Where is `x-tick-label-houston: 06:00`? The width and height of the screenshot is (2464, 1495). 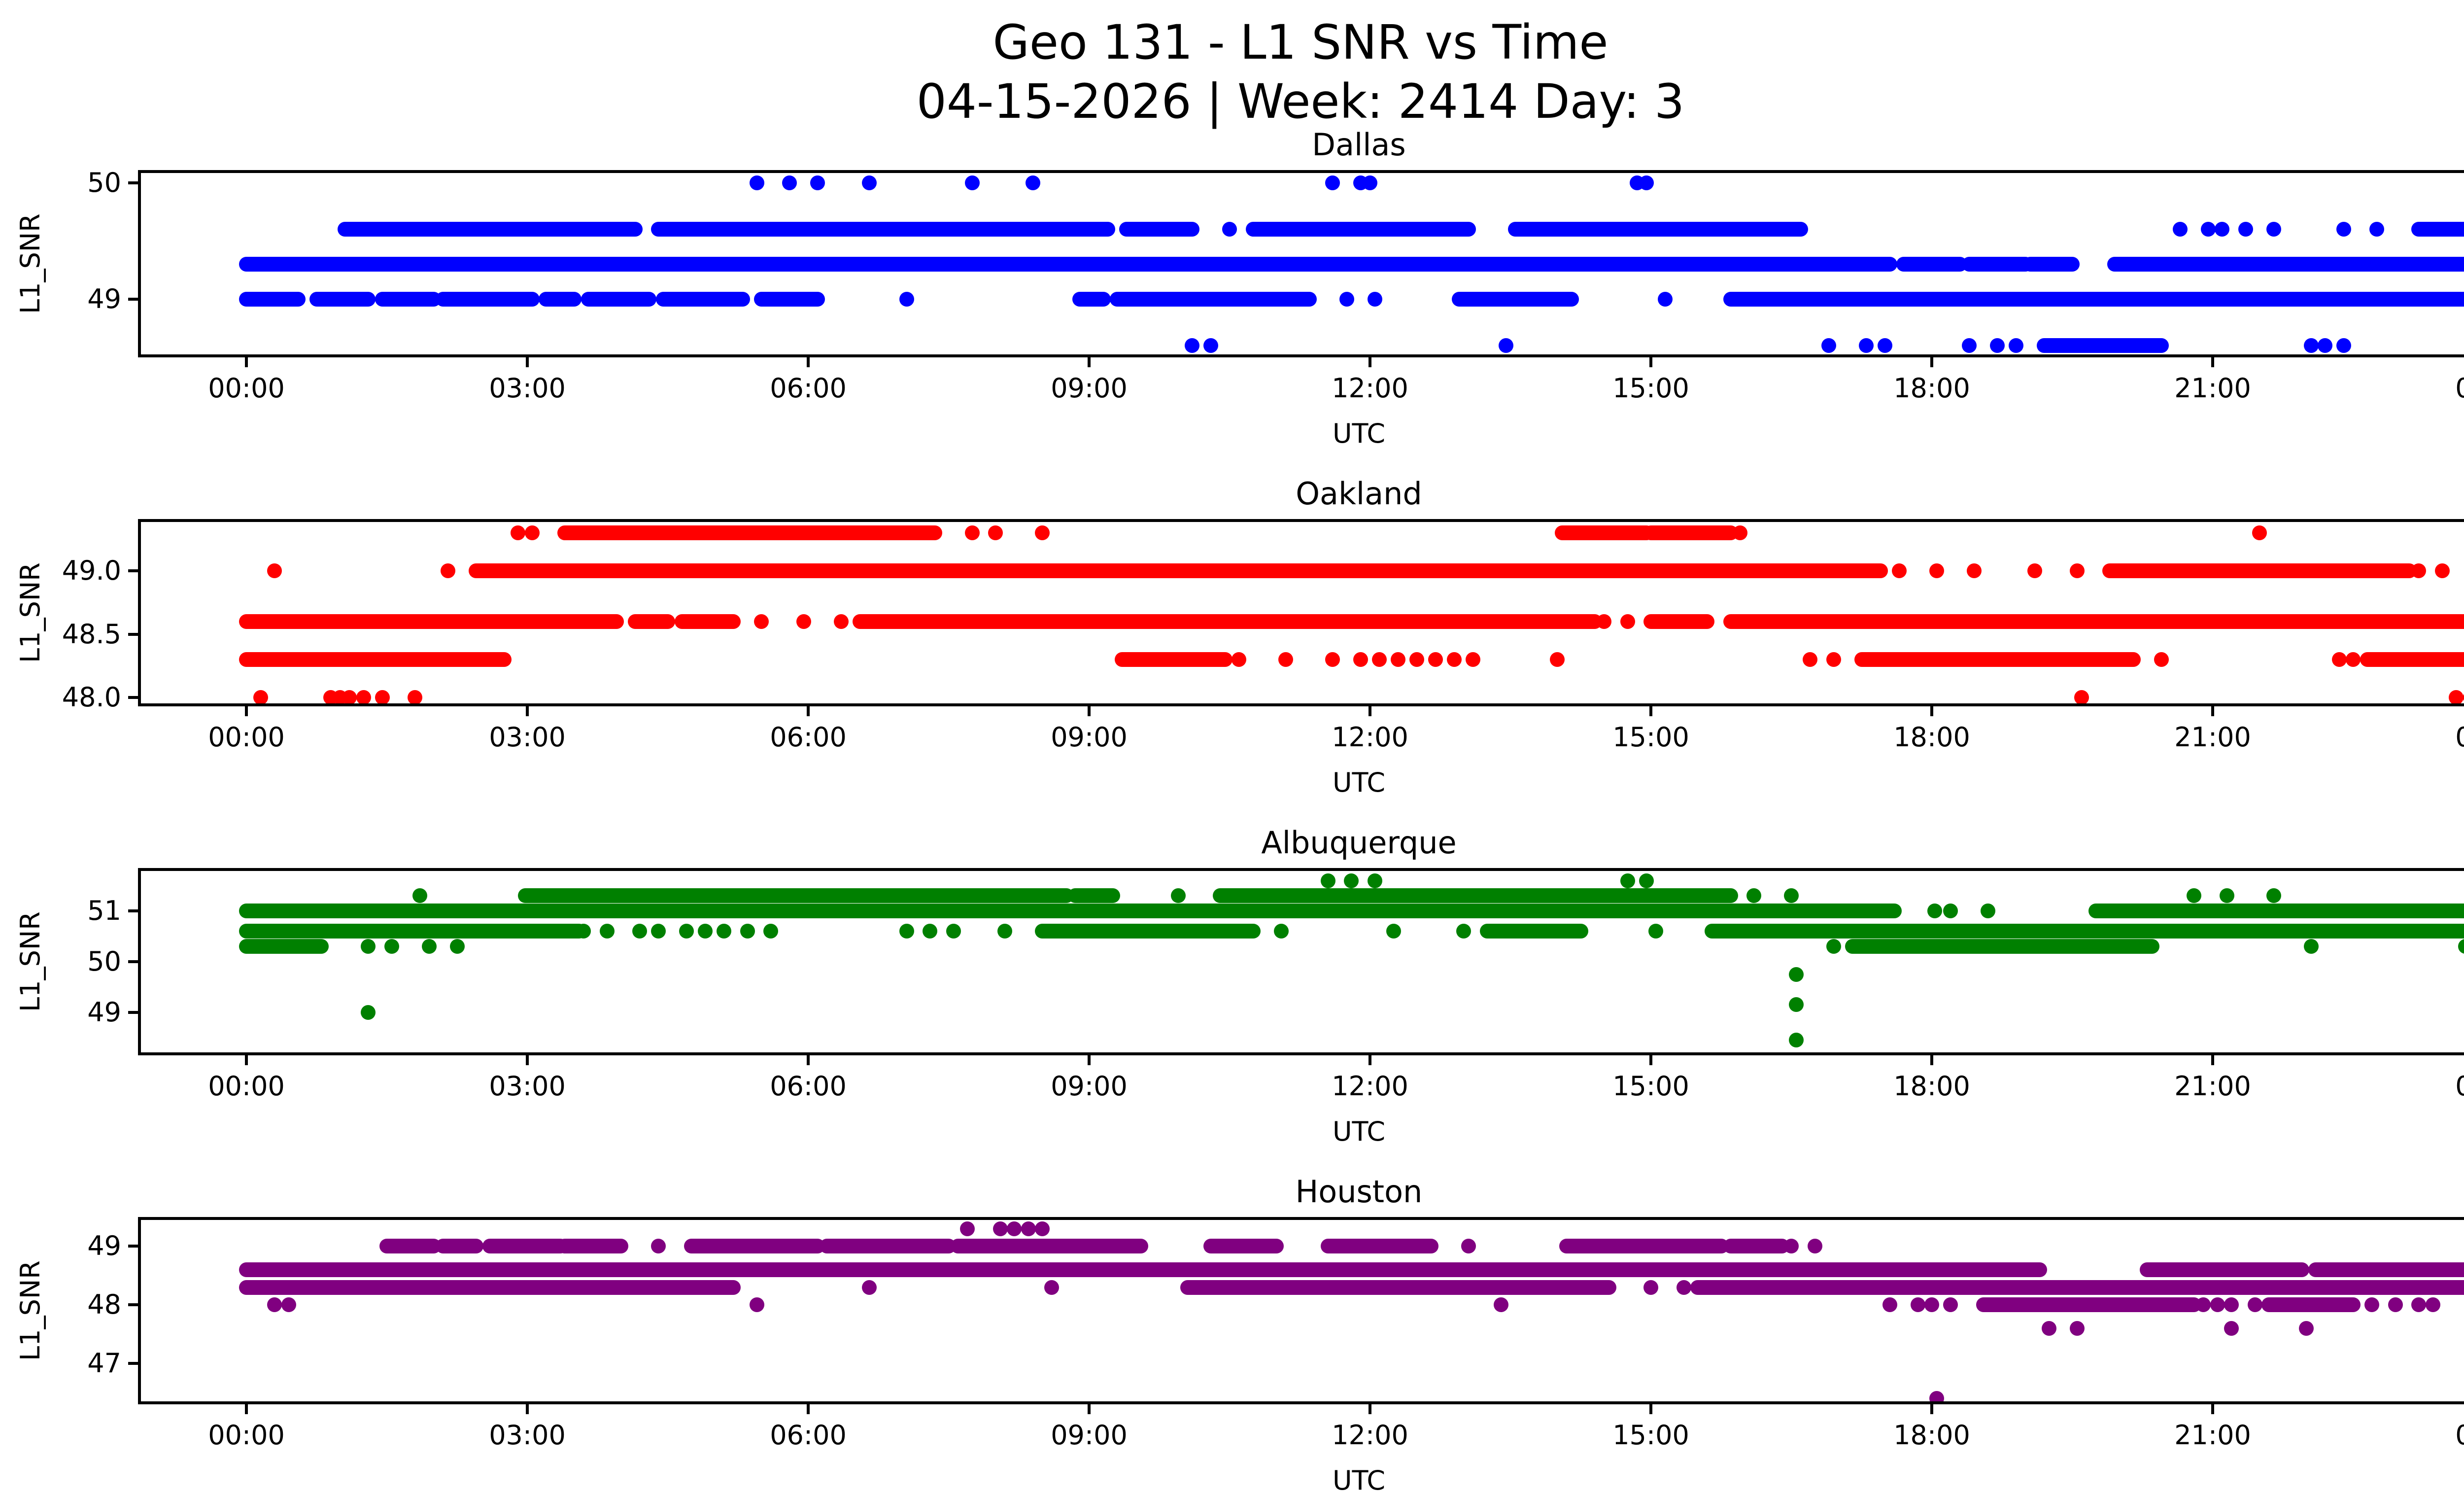
x-tick-label-houston: 06:00 is located at coordinates (808, 1435).